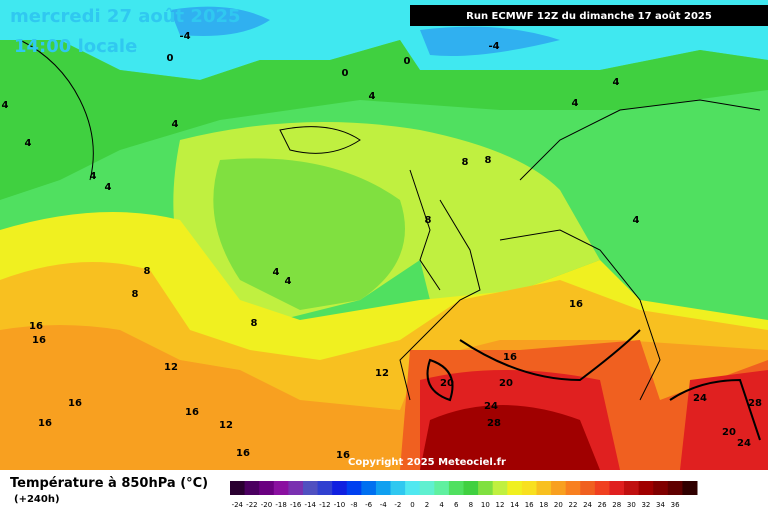  I want to click on legend-tick-label: -10, so click(339, 505).